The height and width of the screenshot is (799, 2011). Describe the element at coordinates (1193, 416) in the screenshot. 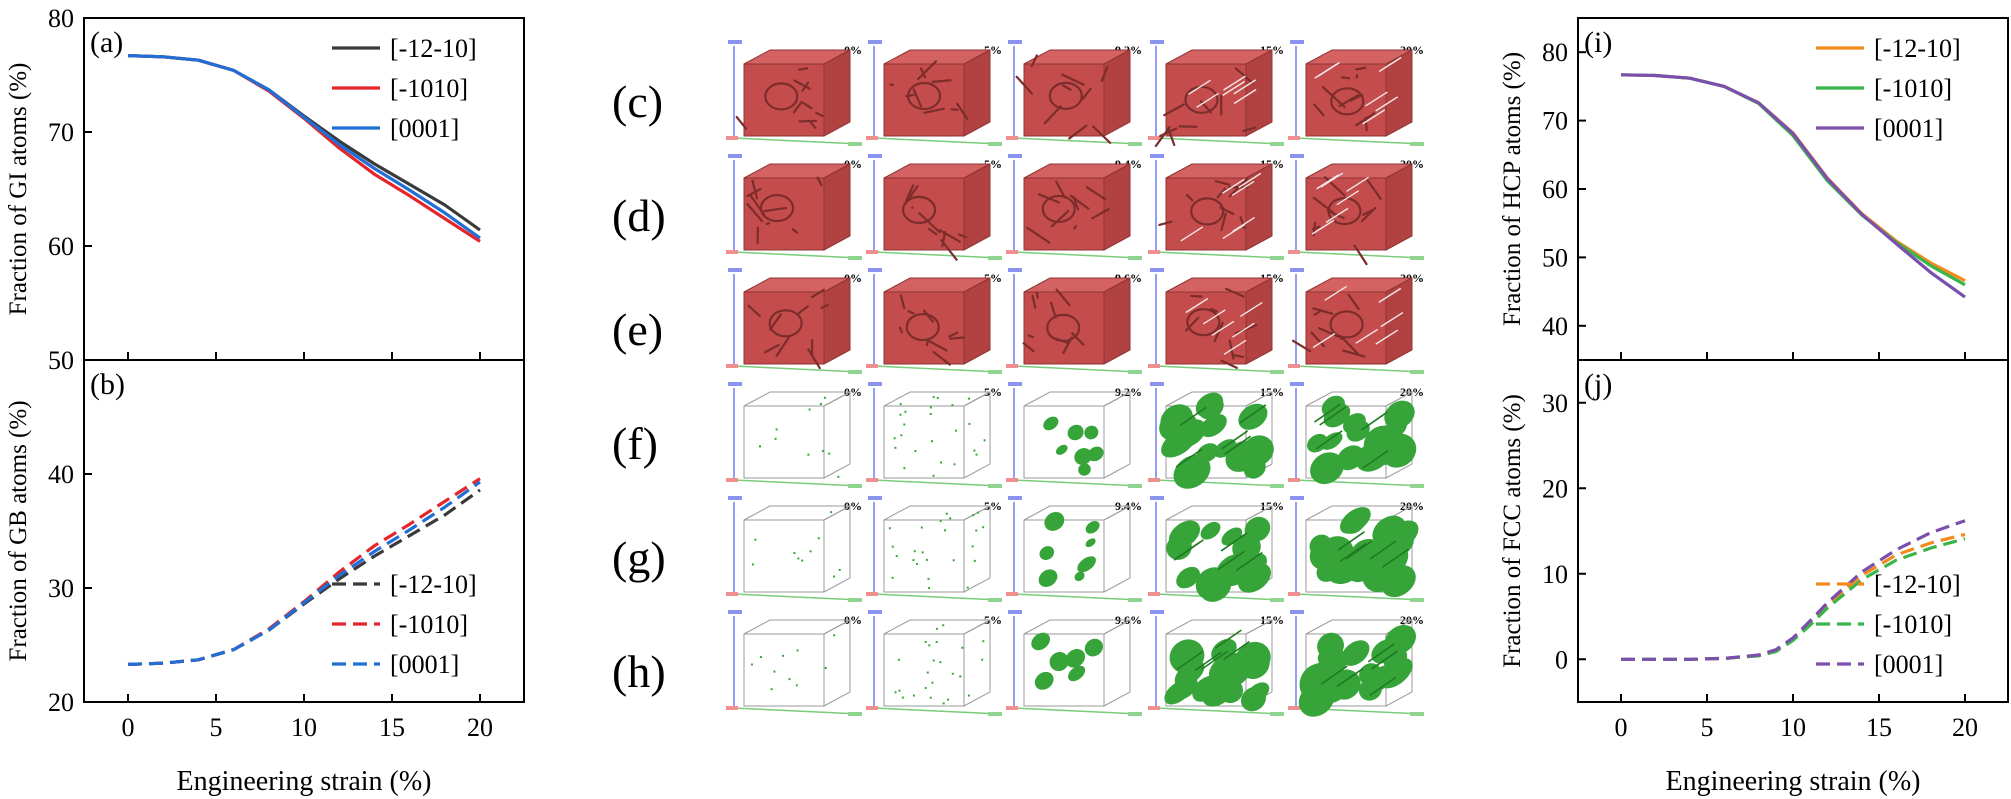

I see `stacking-fault` at that location.